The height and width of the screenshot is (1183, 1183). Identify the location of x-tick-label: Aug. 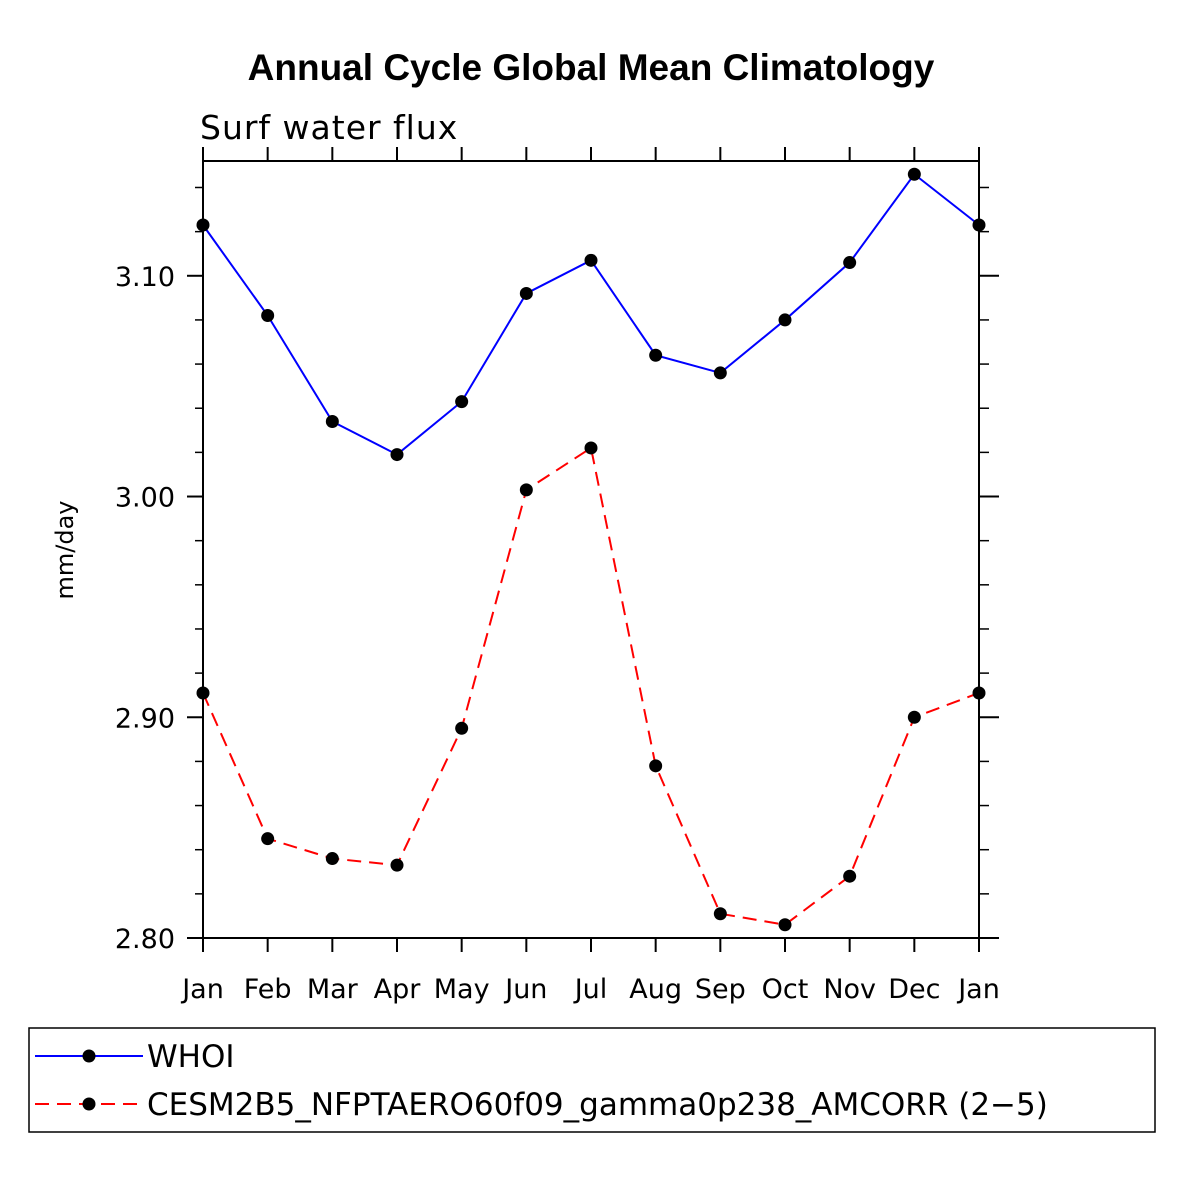
(655, 989).